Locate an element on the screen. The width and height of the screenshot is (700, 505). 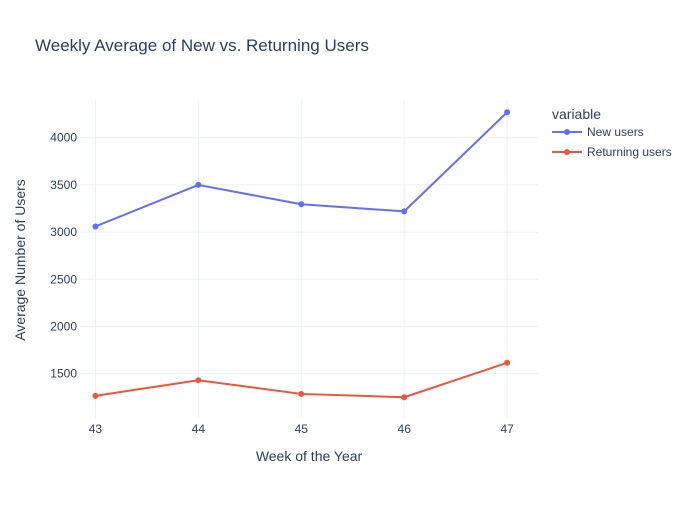
legend-title: variable is located at coordinates (576, 114).